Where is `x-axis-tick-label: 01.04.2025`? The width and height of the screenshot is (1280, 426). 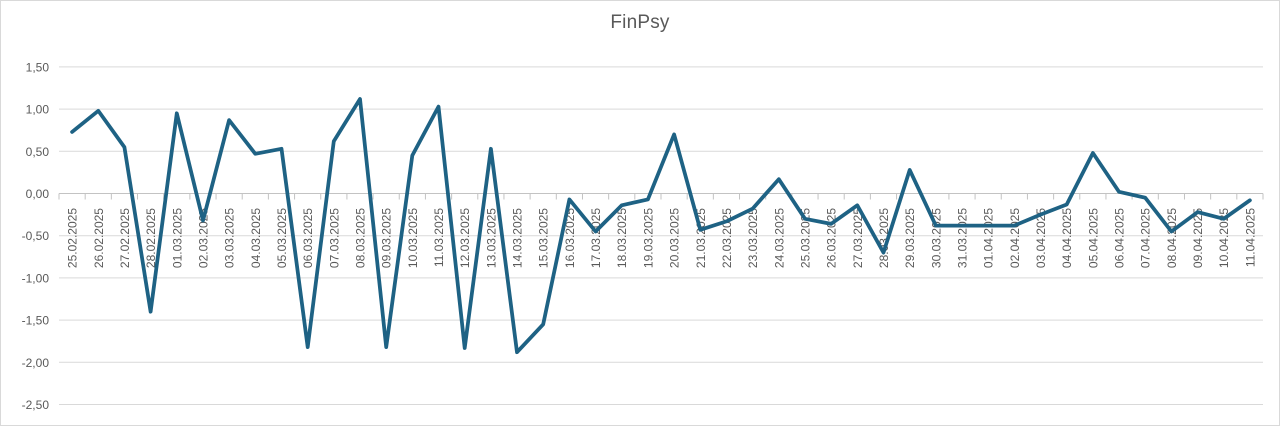 x-axis-tick-label: 01.04.2025 is located at coordinates (989, 238).